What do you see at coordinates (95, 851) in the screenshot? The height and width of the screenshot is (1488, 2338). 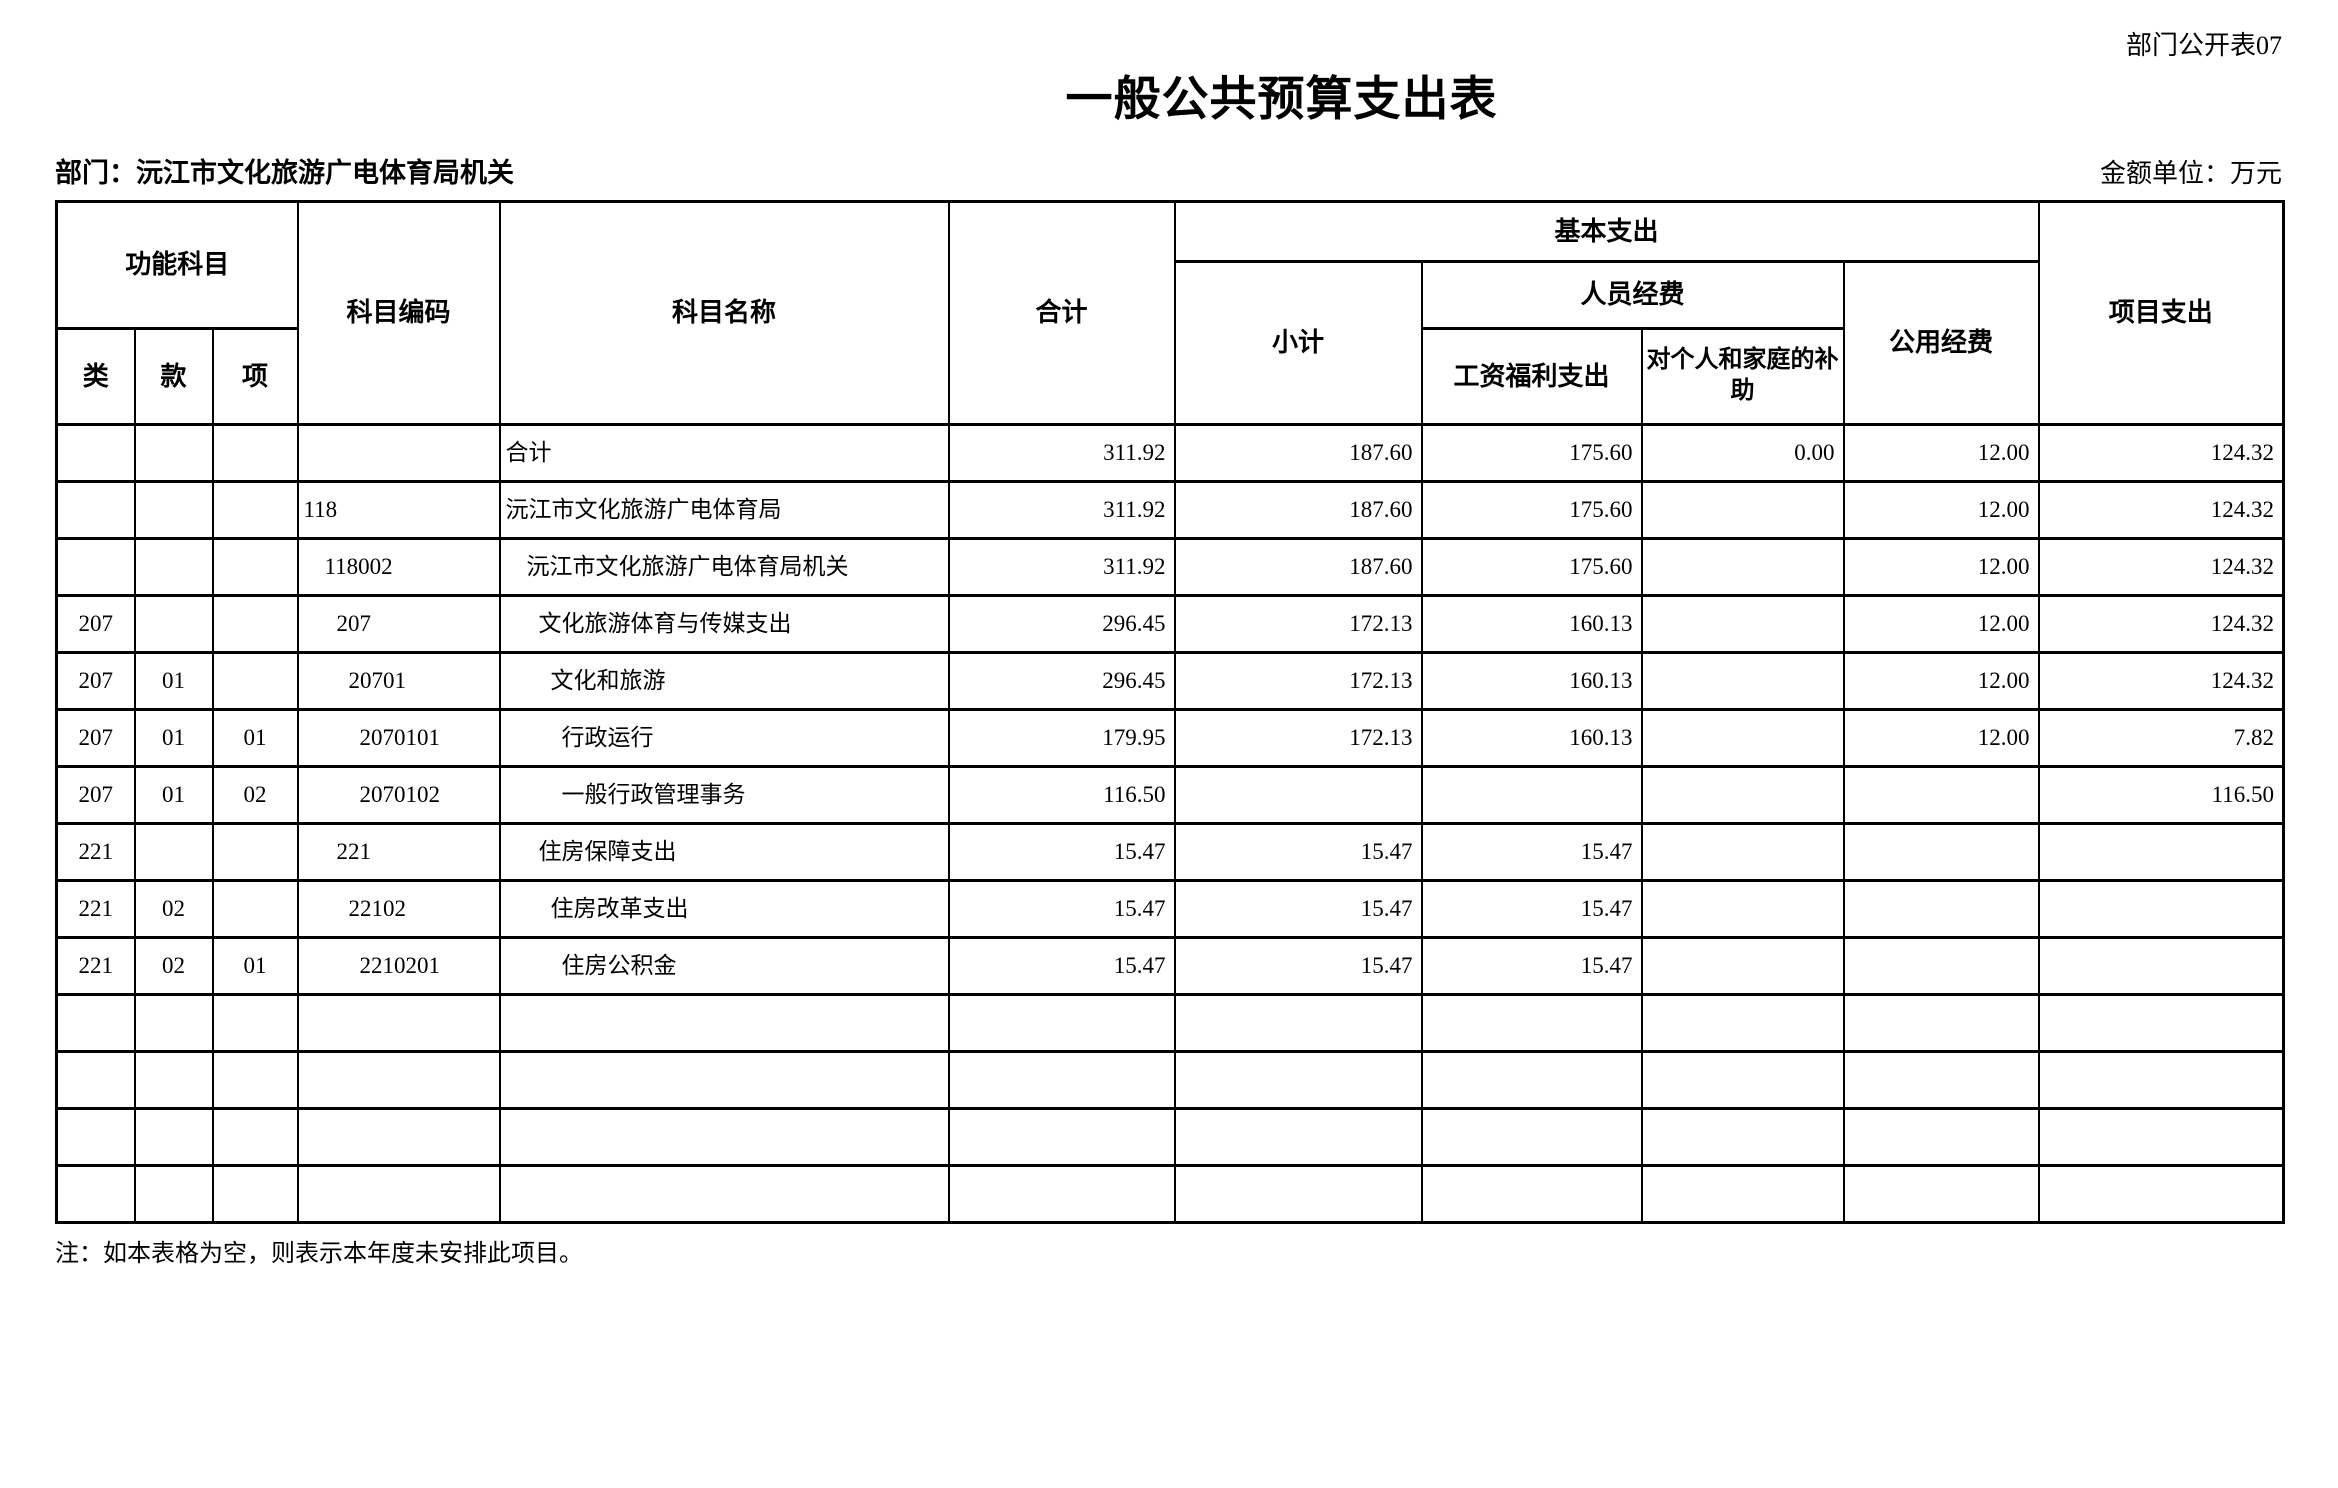 I see `cell-class: 221` at bounding box center [95, 851].